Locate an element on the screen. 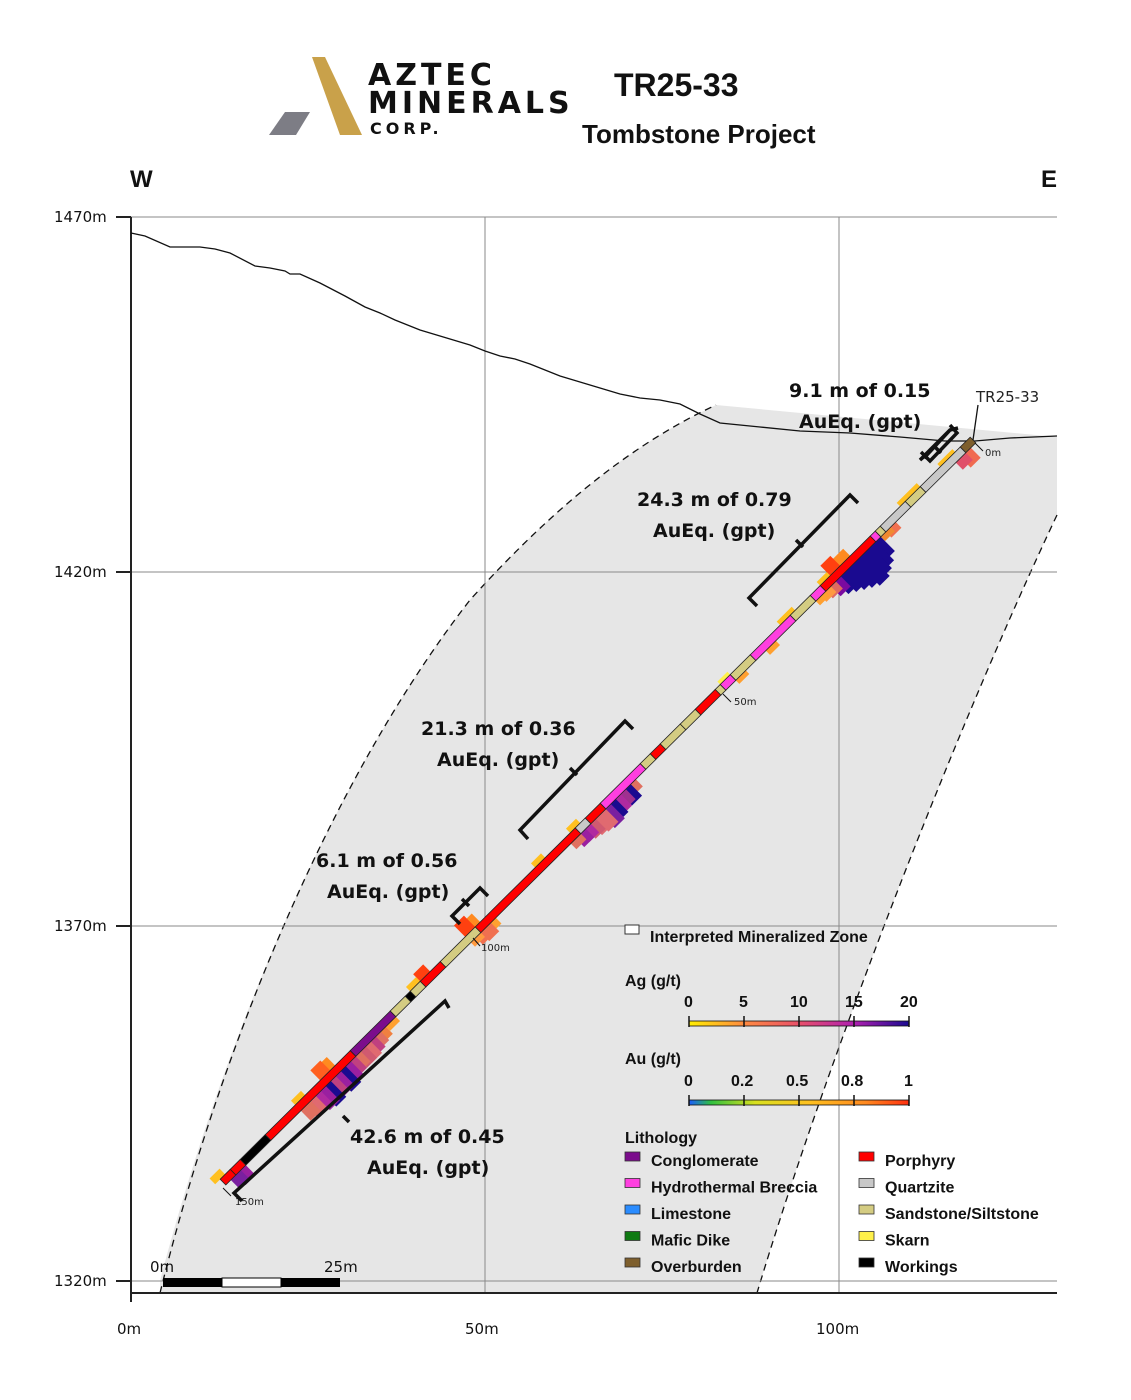 The height and width of the screenshot is (1400, 1131). ag-tick-label: 5 is located at coordinates (743, 1002).